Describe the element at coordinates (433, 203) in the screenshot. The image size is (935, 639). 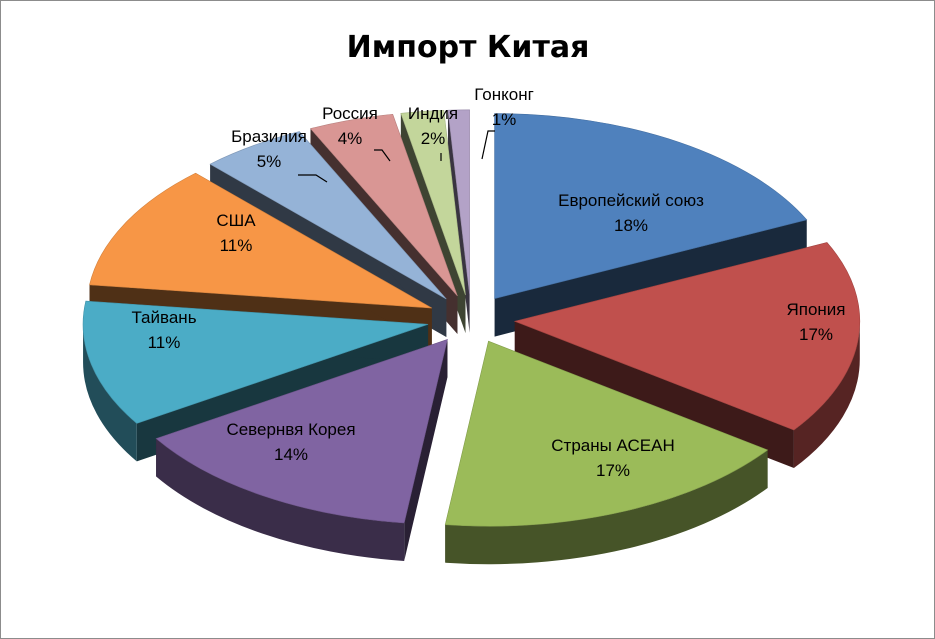
I see `slice-8-top` at that location.